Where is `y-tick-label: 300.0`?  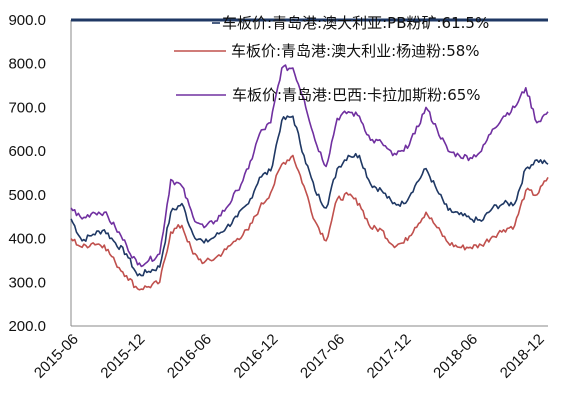 y-tick-label: 300.0 is located at coordinates (27, 282).